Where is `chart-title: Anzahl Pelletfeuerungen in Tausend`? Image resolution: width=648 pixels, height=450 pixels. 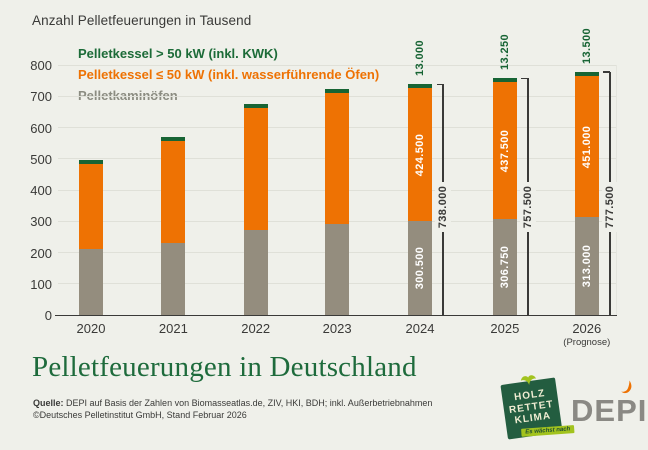
chart-title: Anzahl Pelletfeuerungen in Tausend is located at coordinates (142, 20).